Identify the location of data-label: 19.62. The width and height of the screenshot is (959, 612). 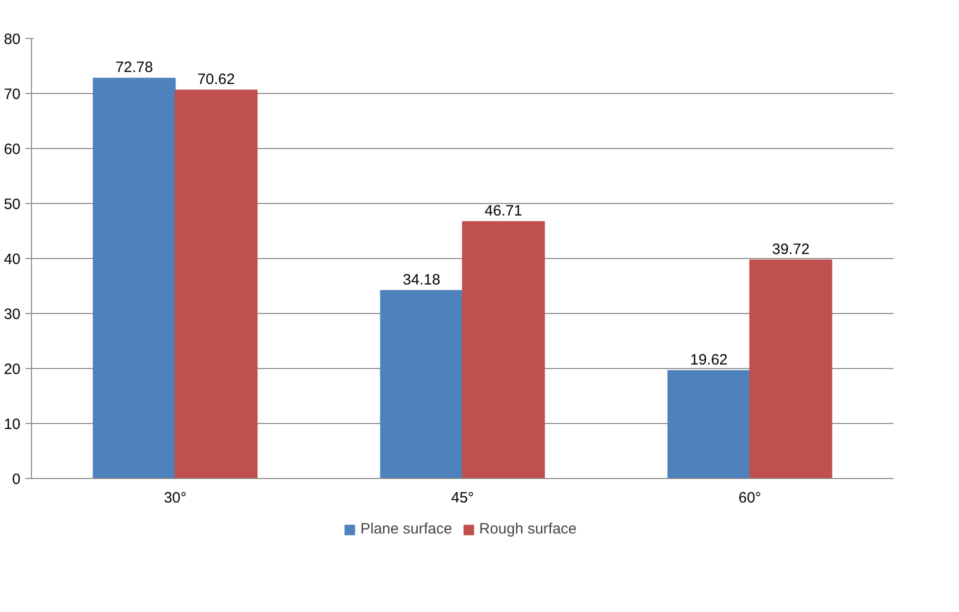
(709, 360).